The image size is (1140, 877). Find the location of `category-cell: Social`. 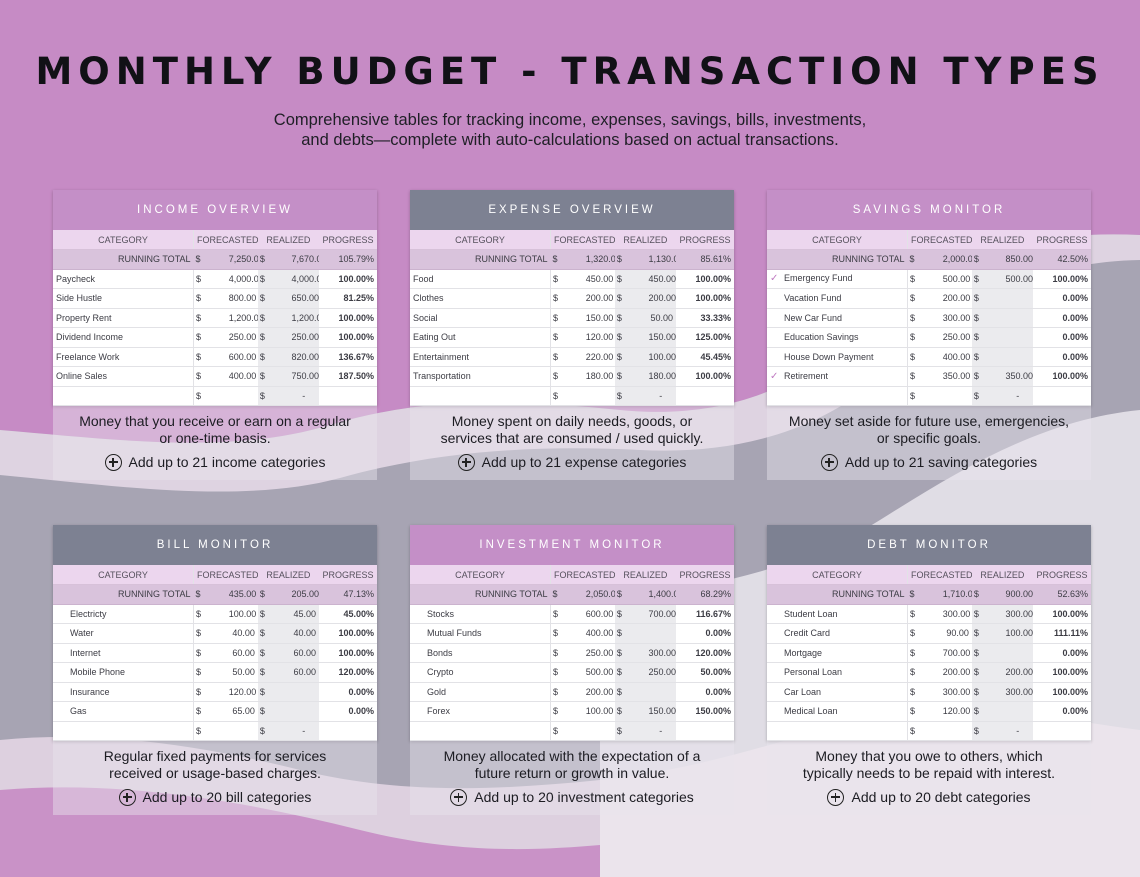

category-cell: Social is located at coordinates (481, 318).